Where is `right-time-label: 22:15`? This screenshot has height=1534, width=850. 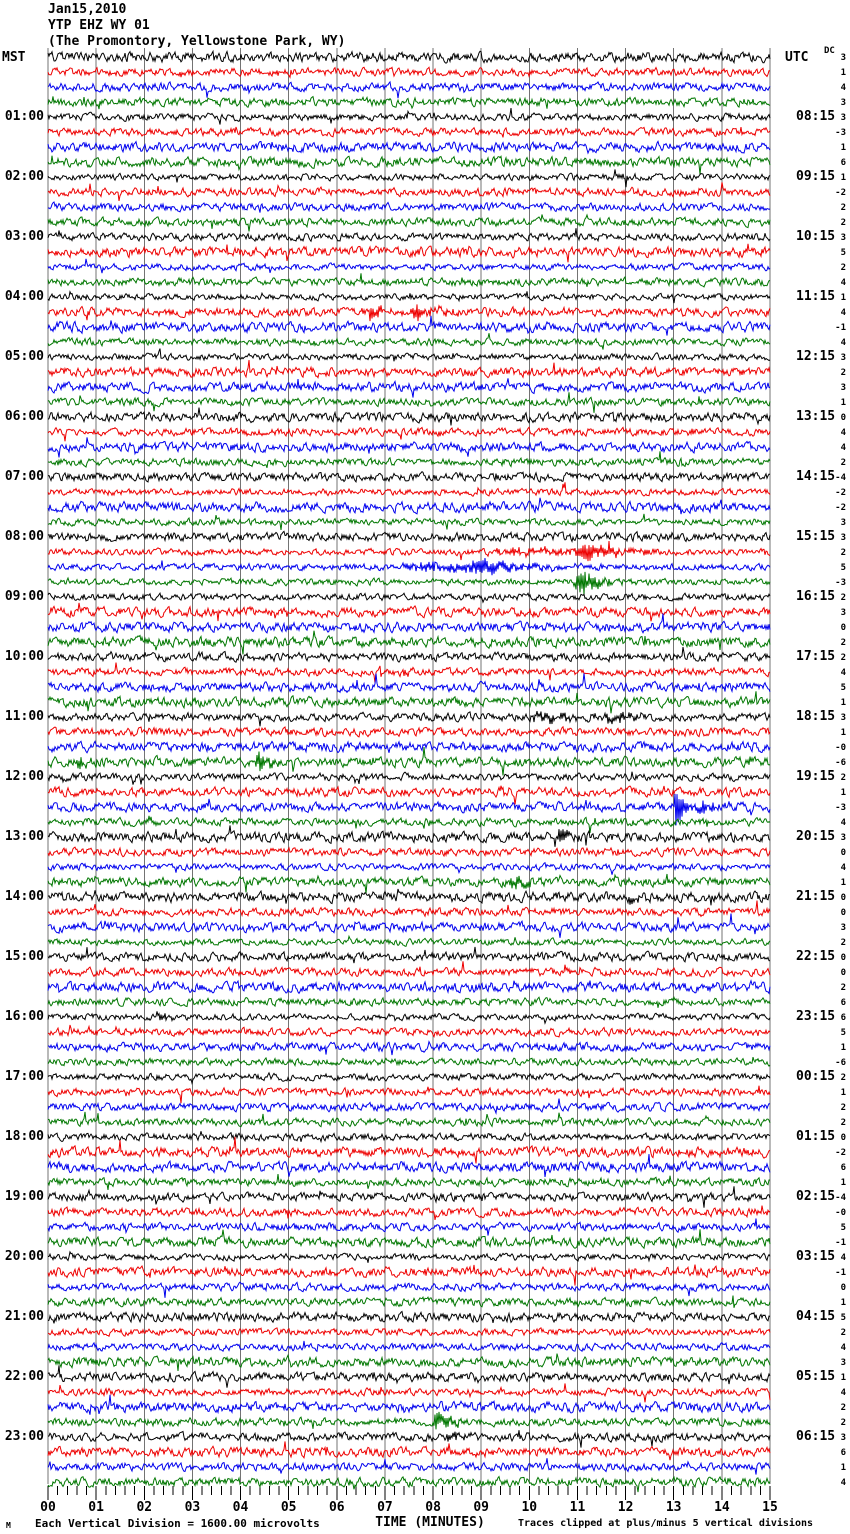 right-time-label: 22:15 is located at coordinates (816, 956).